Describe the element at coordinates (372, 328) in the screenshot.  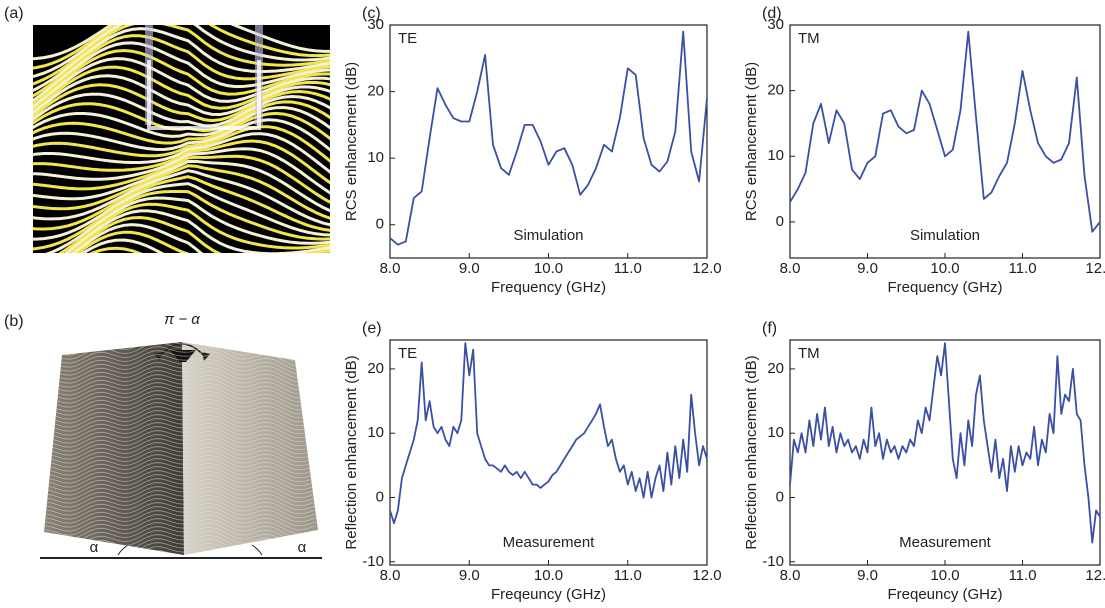
I see `panel-label: (e)` at that location.